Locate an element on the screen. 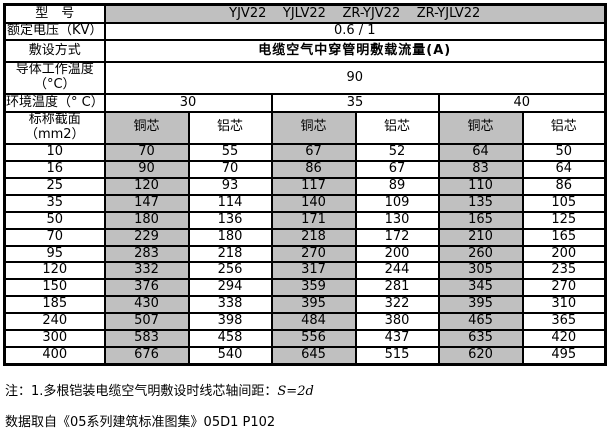 The height and width of the screenshot is (440, 607). ampacity-cell: 465 is located at coordinates (480, 322).